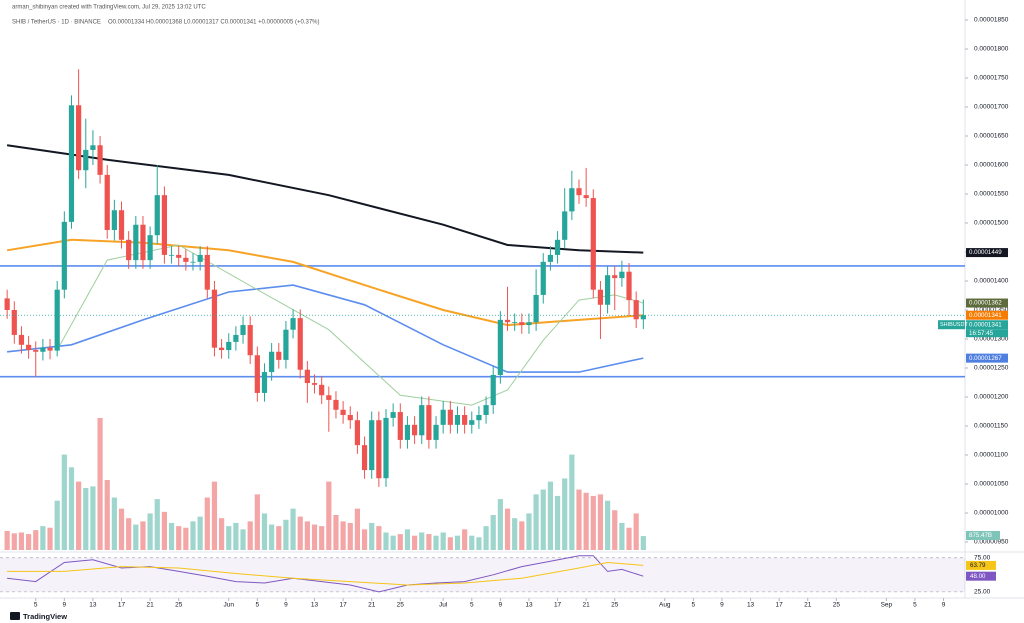 The width and height of the screenshot is (1024, 623). I want to click on x-tick-label: 5, so click(258, 605).